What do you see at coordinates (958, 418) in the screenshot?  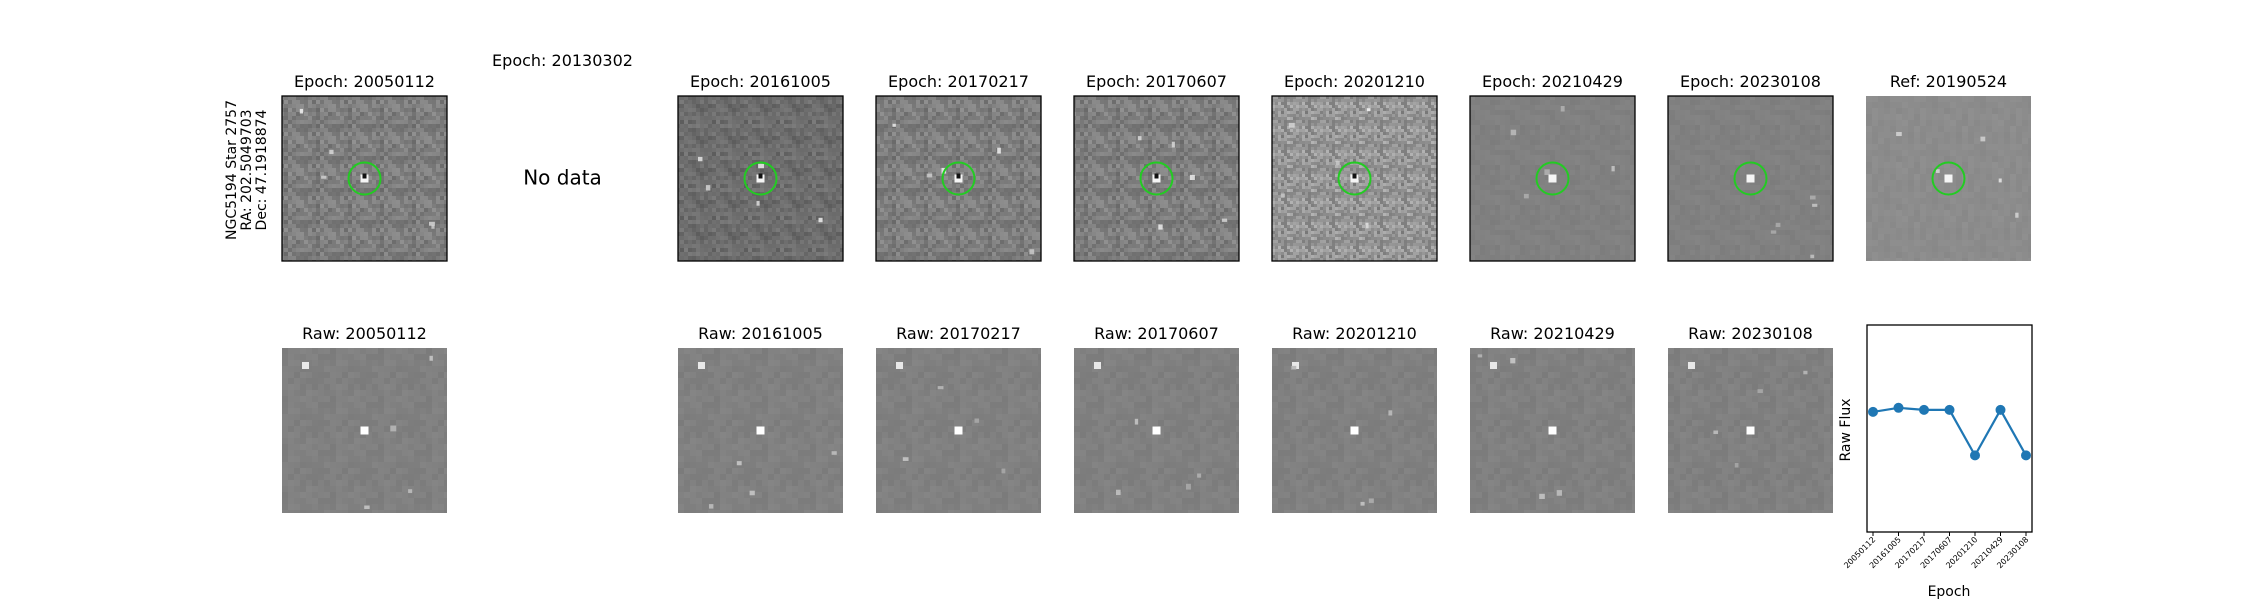 I see `raw-panel-3: Raw: 20170217` at bounding box center [958, 418].